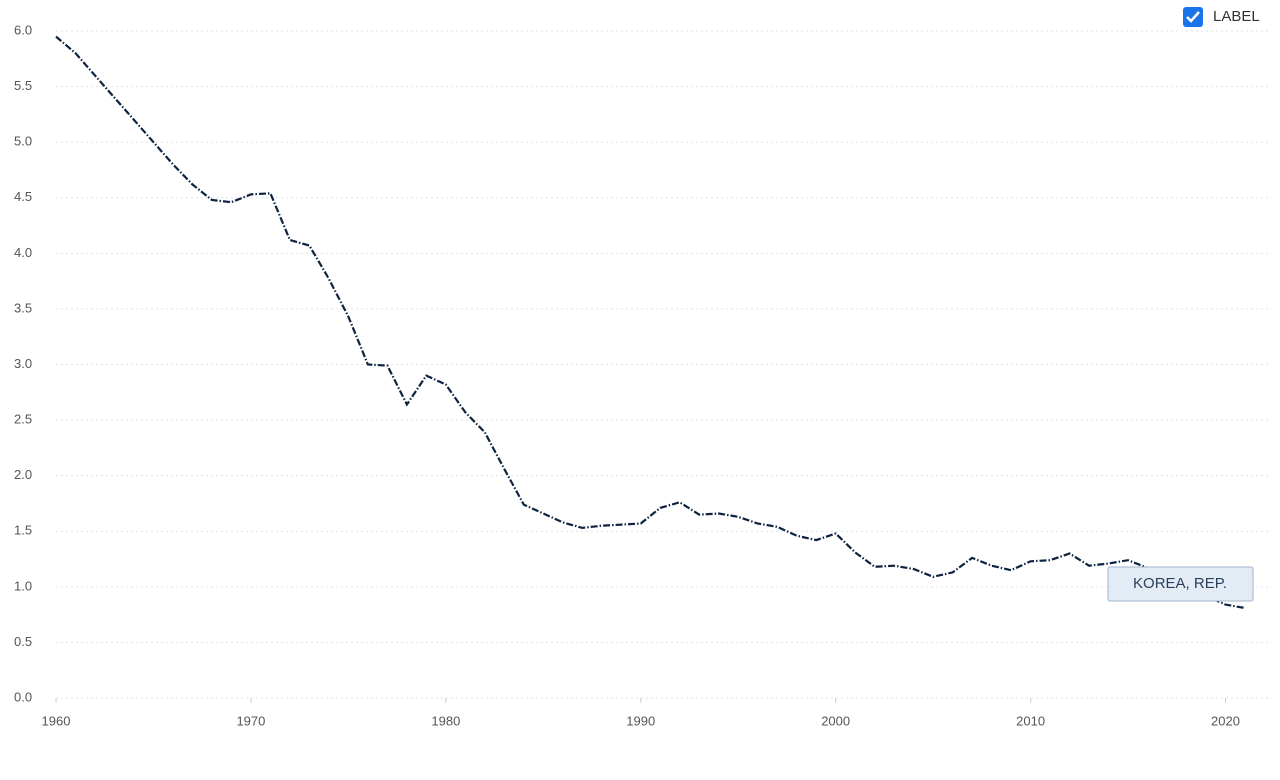 The width and height of the screenshot is (1280, 780). What do you see at coordinates (23, 252) in the screenshot?
I see `y-tick-label: 4.0` at bounding box center [23, 252].